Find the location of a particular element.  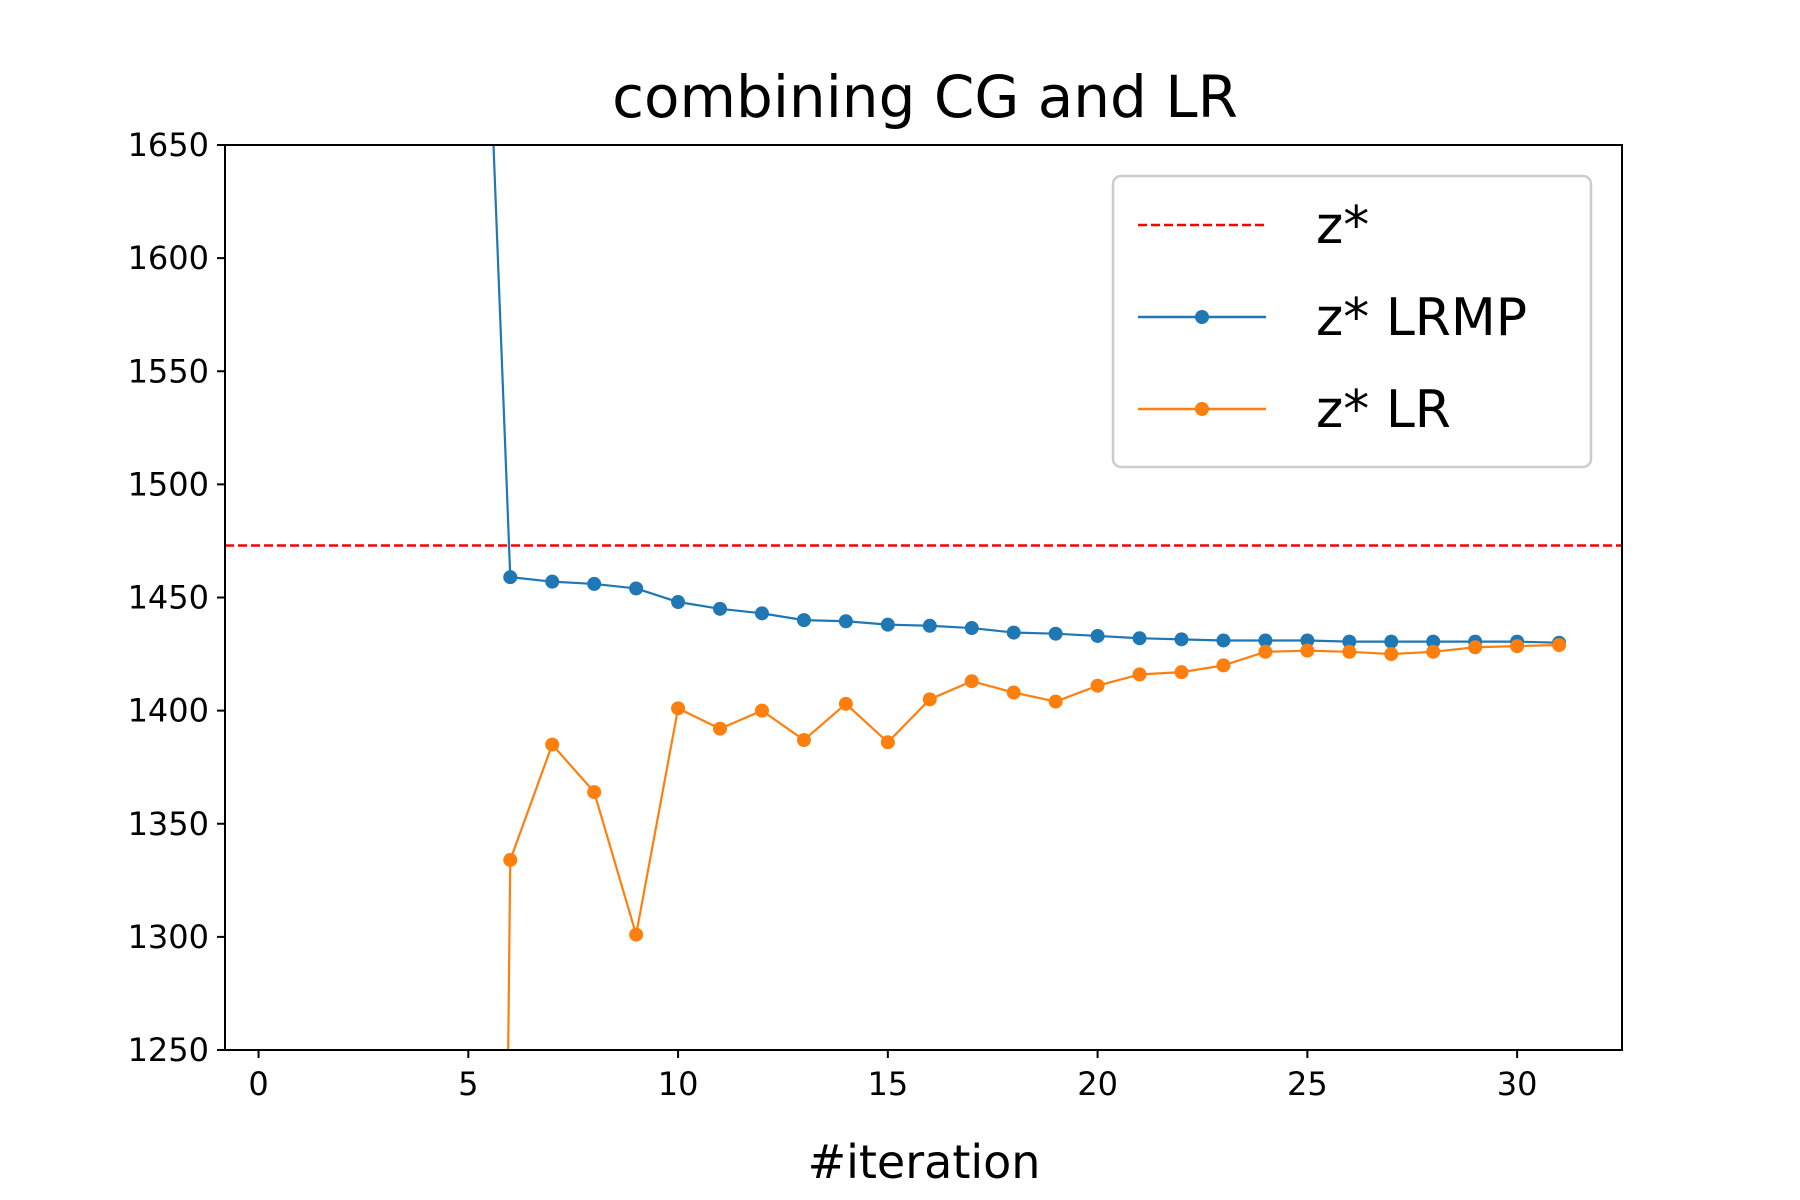

chart-title: combining CG and LR is located at coordinates (925, 97).